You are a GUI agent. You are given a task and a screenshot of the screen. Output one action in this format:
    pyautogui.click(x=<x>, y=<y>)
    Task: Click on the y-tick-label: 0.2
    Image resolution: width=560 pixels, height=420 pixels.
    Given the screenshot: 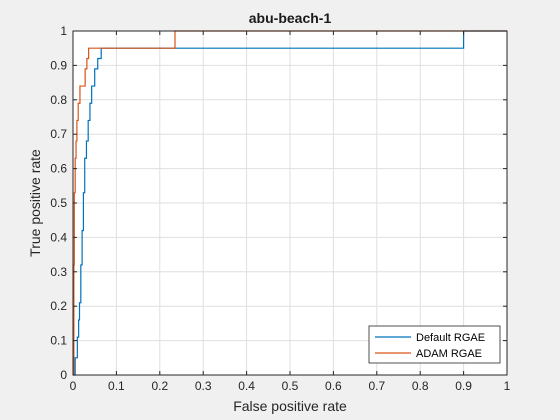 What is the action you would take?
    pyautogui.click(x=58, y=306)
    